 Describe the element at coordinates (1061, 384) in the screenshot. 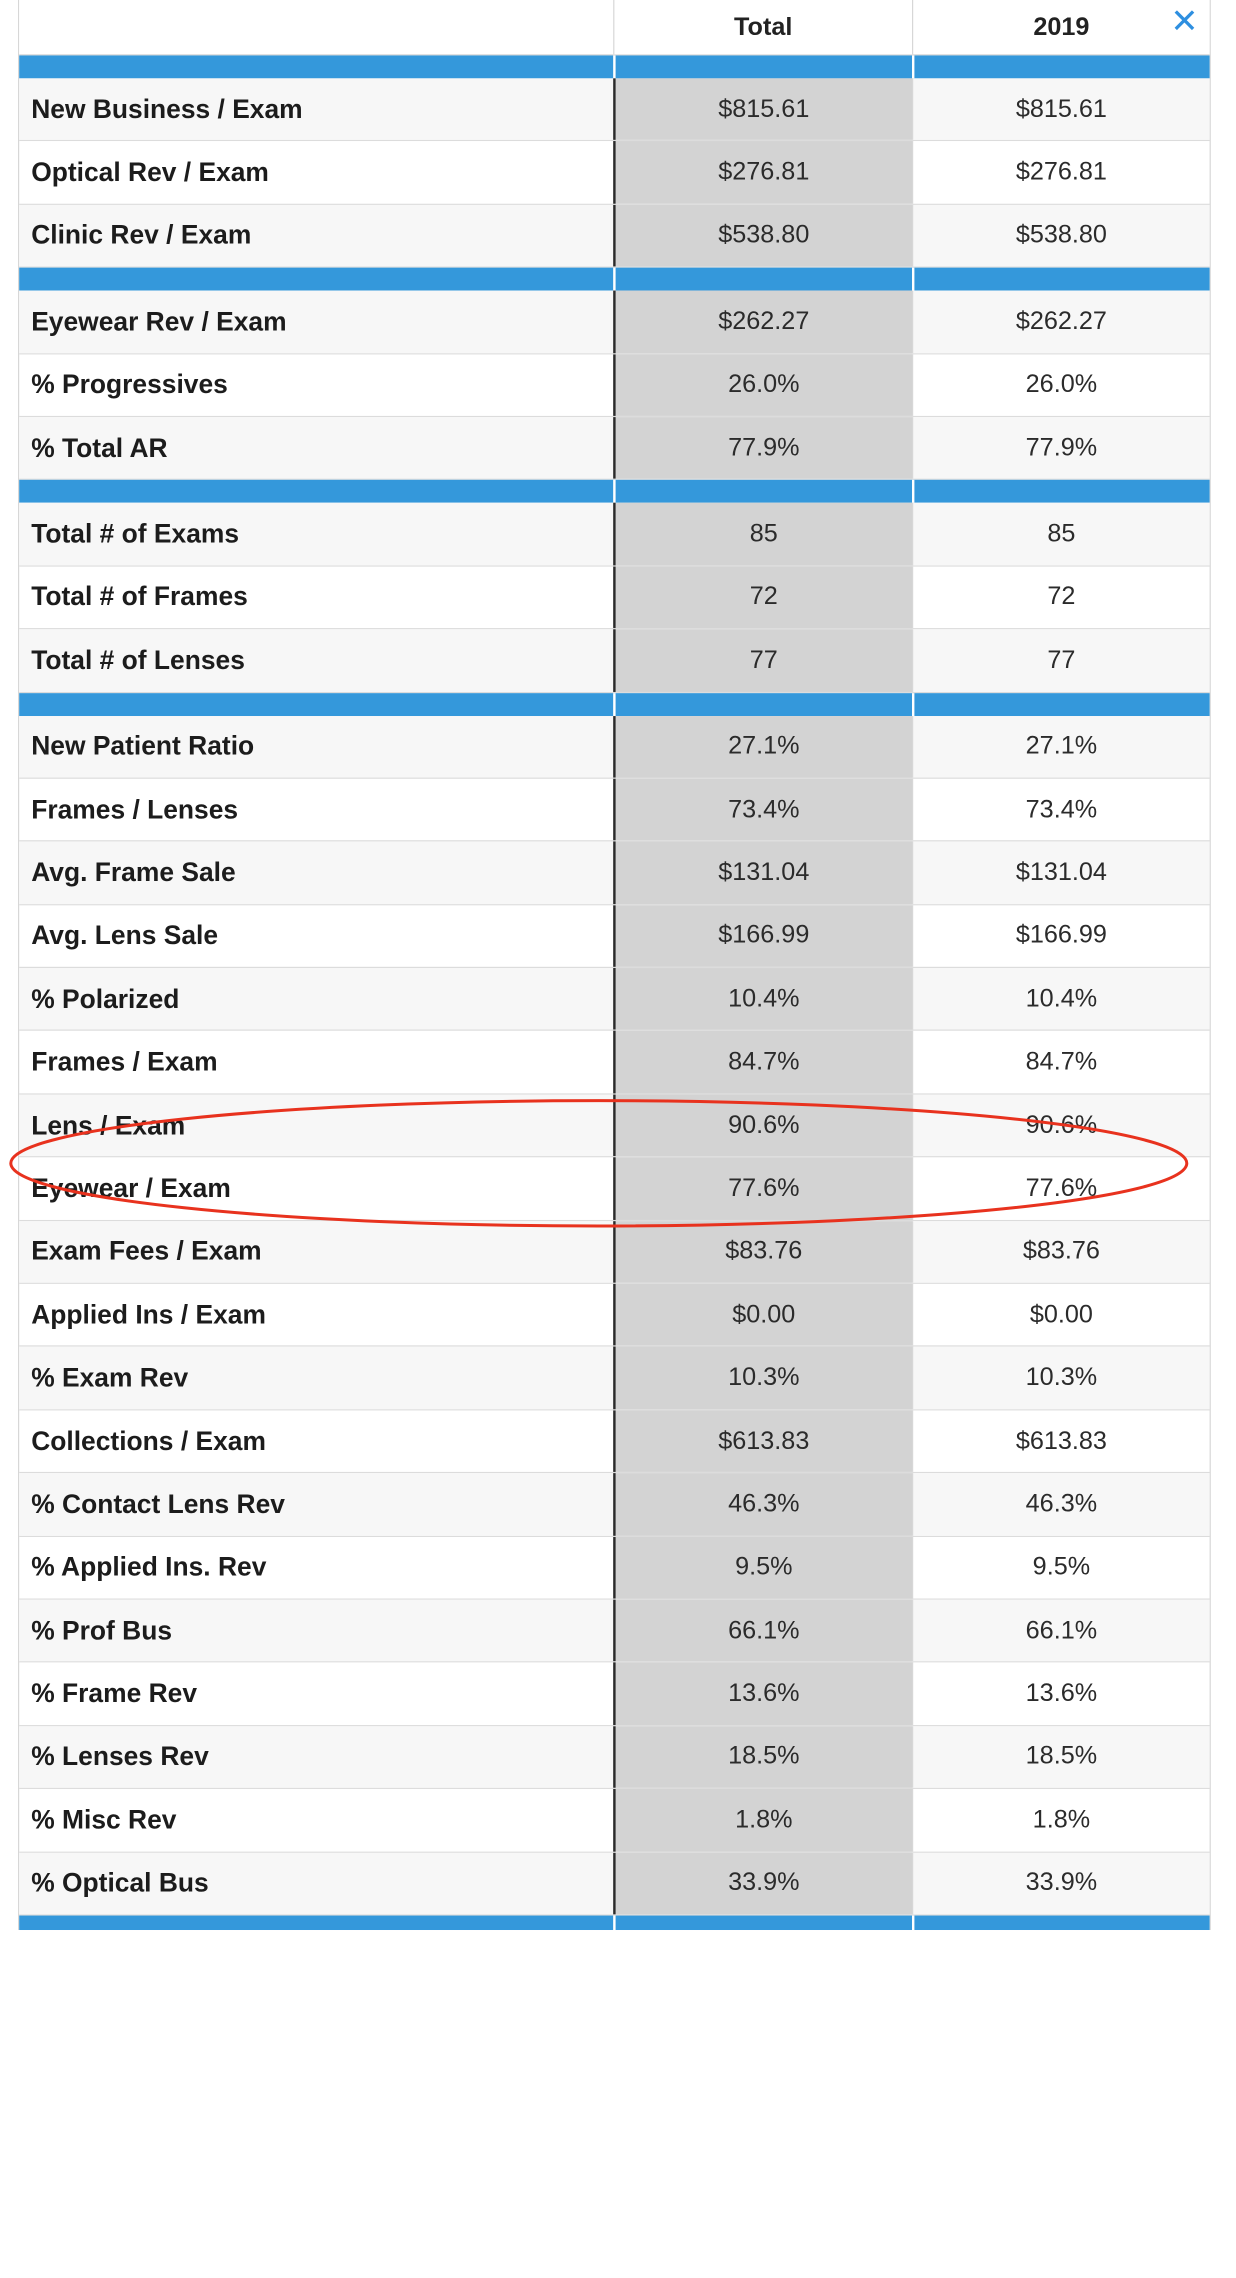

I see `row-2019-value: 26.0%` at that location.